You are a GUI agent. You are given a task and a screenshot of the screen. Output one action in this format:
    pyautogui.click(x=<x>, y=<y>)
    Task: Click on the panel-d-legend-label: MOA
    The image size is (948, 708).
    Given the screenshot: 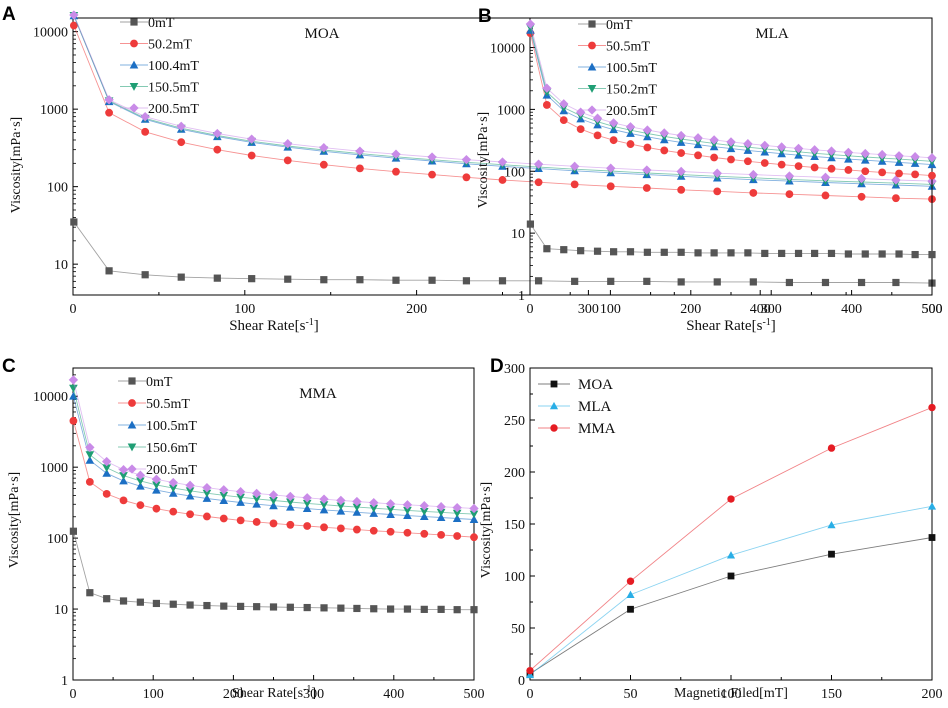 What is the action you would take?
    pyautogui.click(x=595, y=385)
    